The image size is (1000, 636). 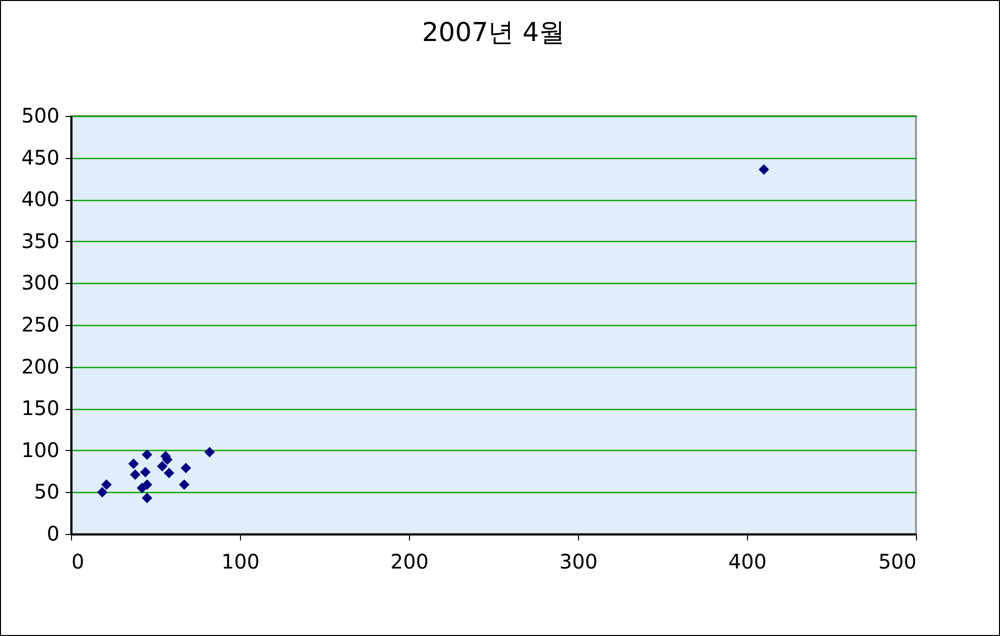 I want to click on x-tick-label: 300, so click(x=578, y=562).